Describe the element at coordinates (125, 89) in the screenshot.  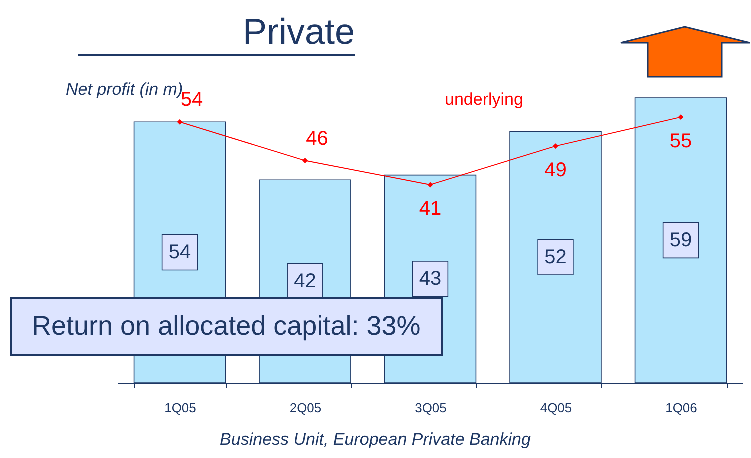
I see `y-axis-title: Net profit (in m)` at that location.